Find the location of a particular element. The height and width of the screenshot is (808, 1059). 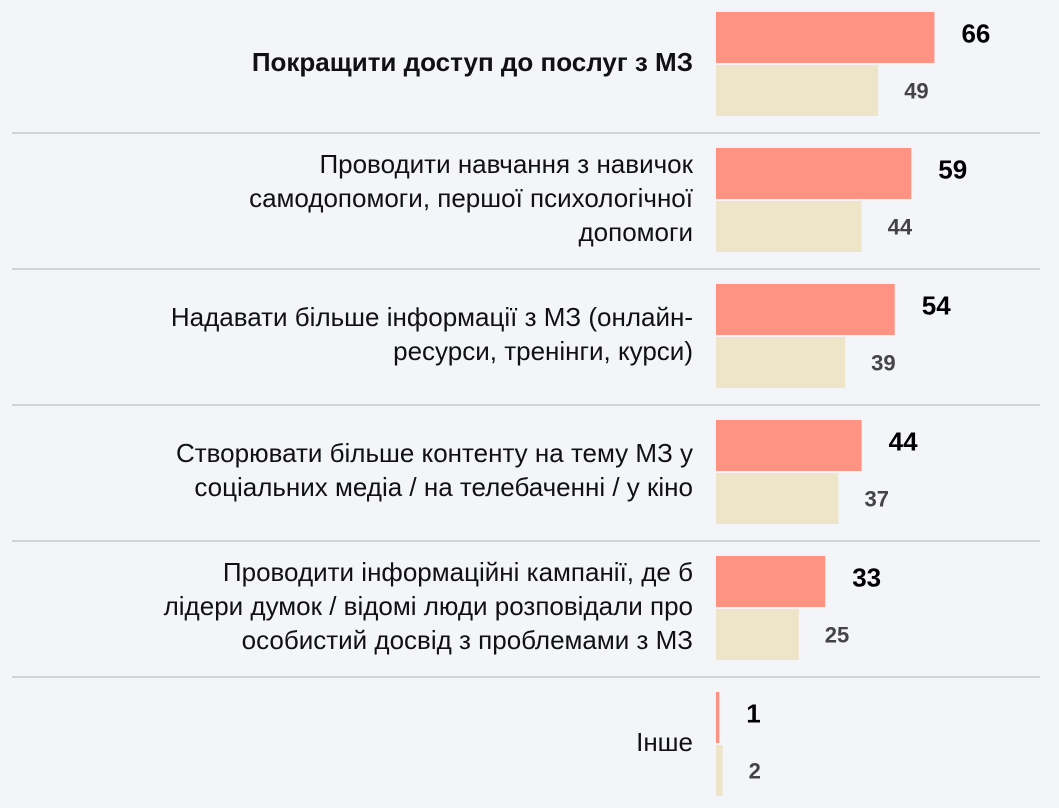

category-label: Надавати більше інформації з МЗ (онлайн- is located at coordinates (432, 317).